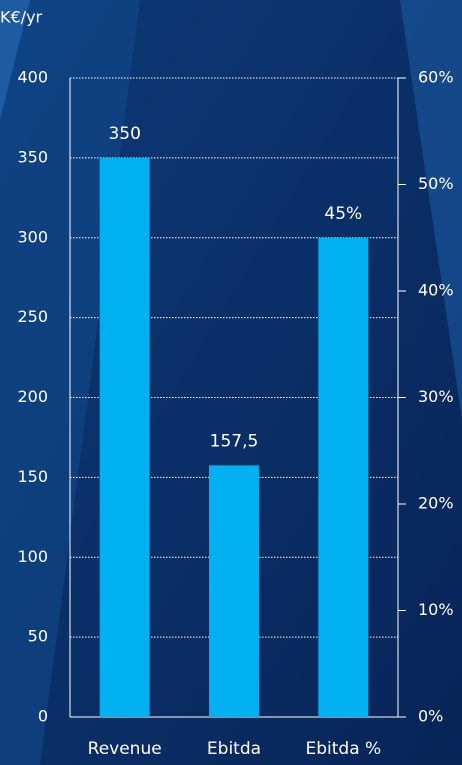  What do you see at coordinates (125, 749) in the screenshot?
I see `x-tick-label: Revenue` at bounding box center [125, 749].